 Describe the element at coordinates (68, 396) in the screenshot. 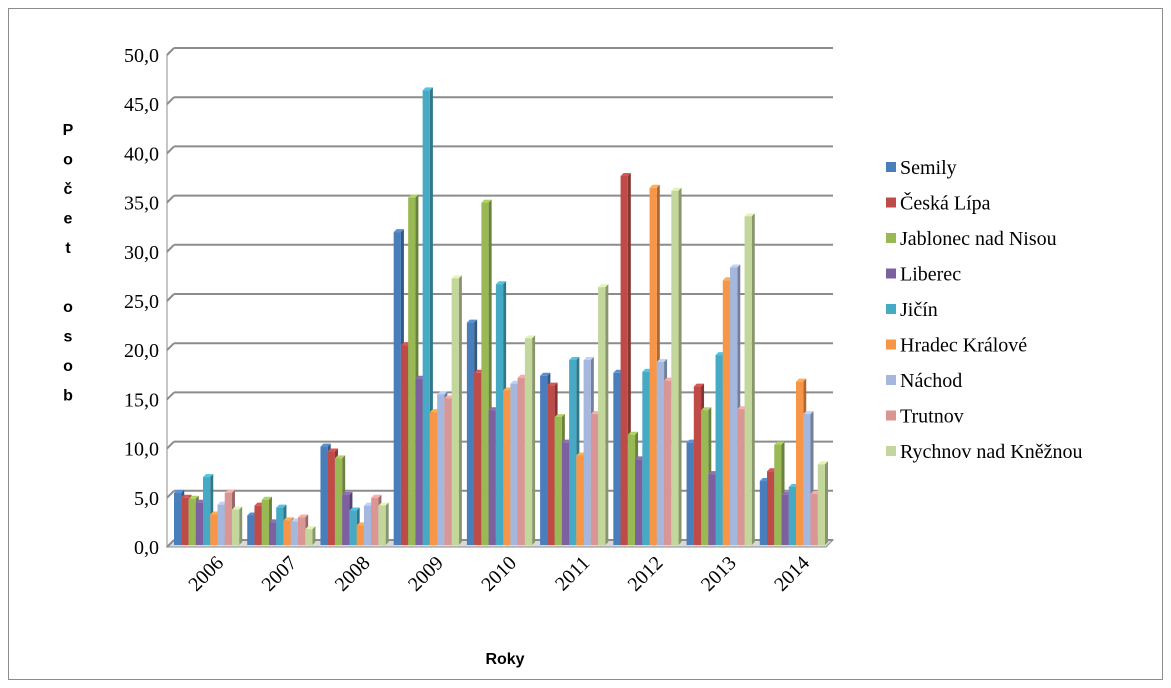

I see `y-axis-title-letter: b` at that location.